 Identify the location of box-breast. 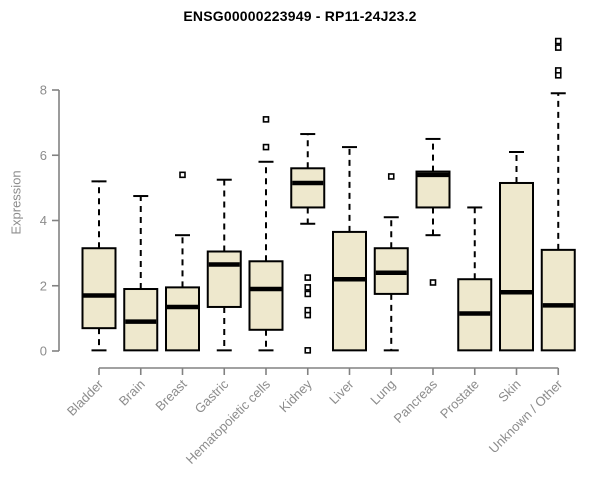
(182, 319).